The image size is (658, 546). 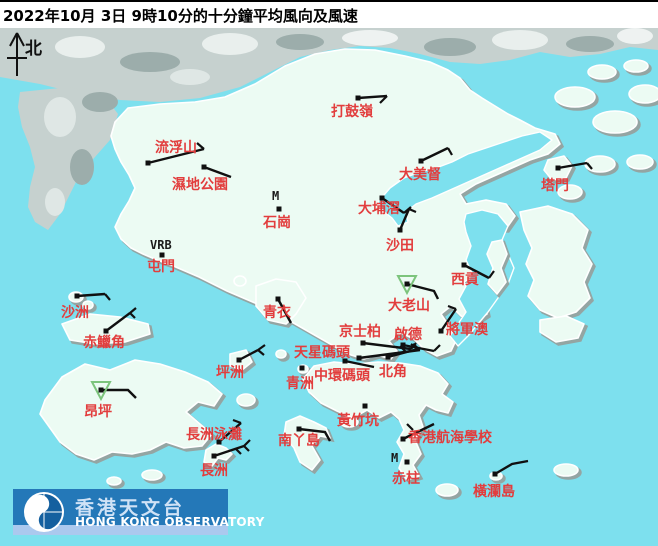 I want to click on station-label: 打鼓嶺, so click(x=352, y=112).